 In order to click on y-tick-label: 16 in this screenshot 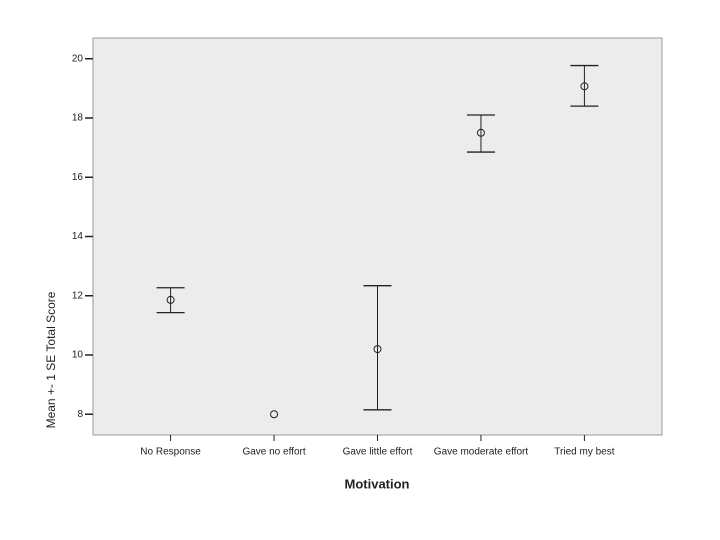, I will do `click(78, 177)`.